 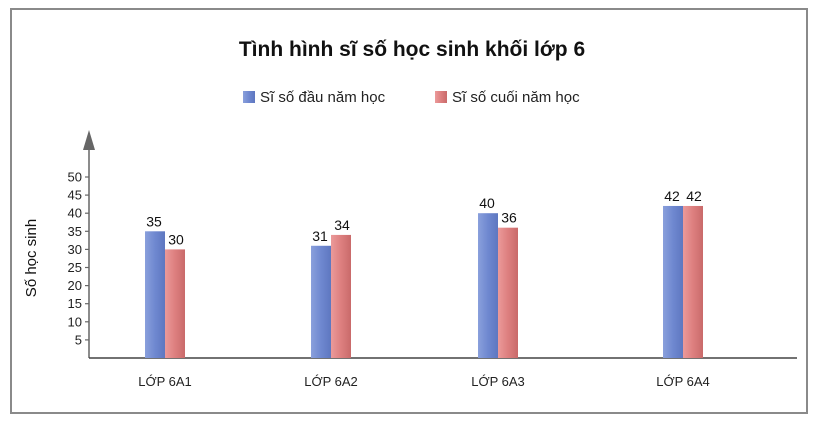 I want to click on x-tick-label: LỚP 6A3, so click(x=498, y=381).